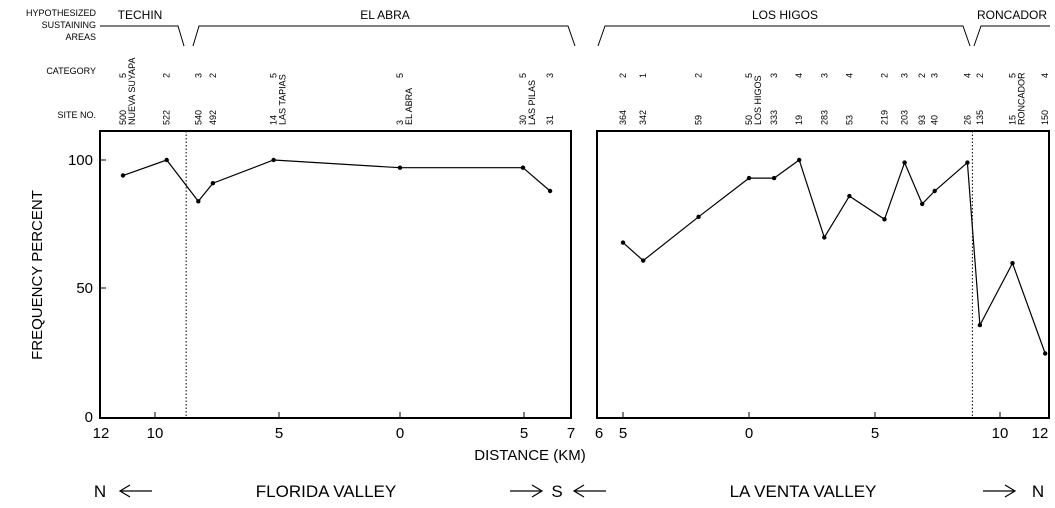  I want to click on left-x-tick-5b: 5, so click(524, 433).